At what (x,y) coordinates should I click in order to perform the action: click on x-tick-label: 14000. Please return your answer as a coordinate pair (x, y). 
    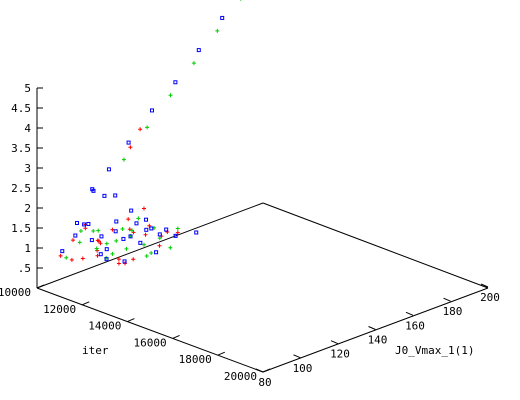
    Looking at the image, I should click on (104, 326).